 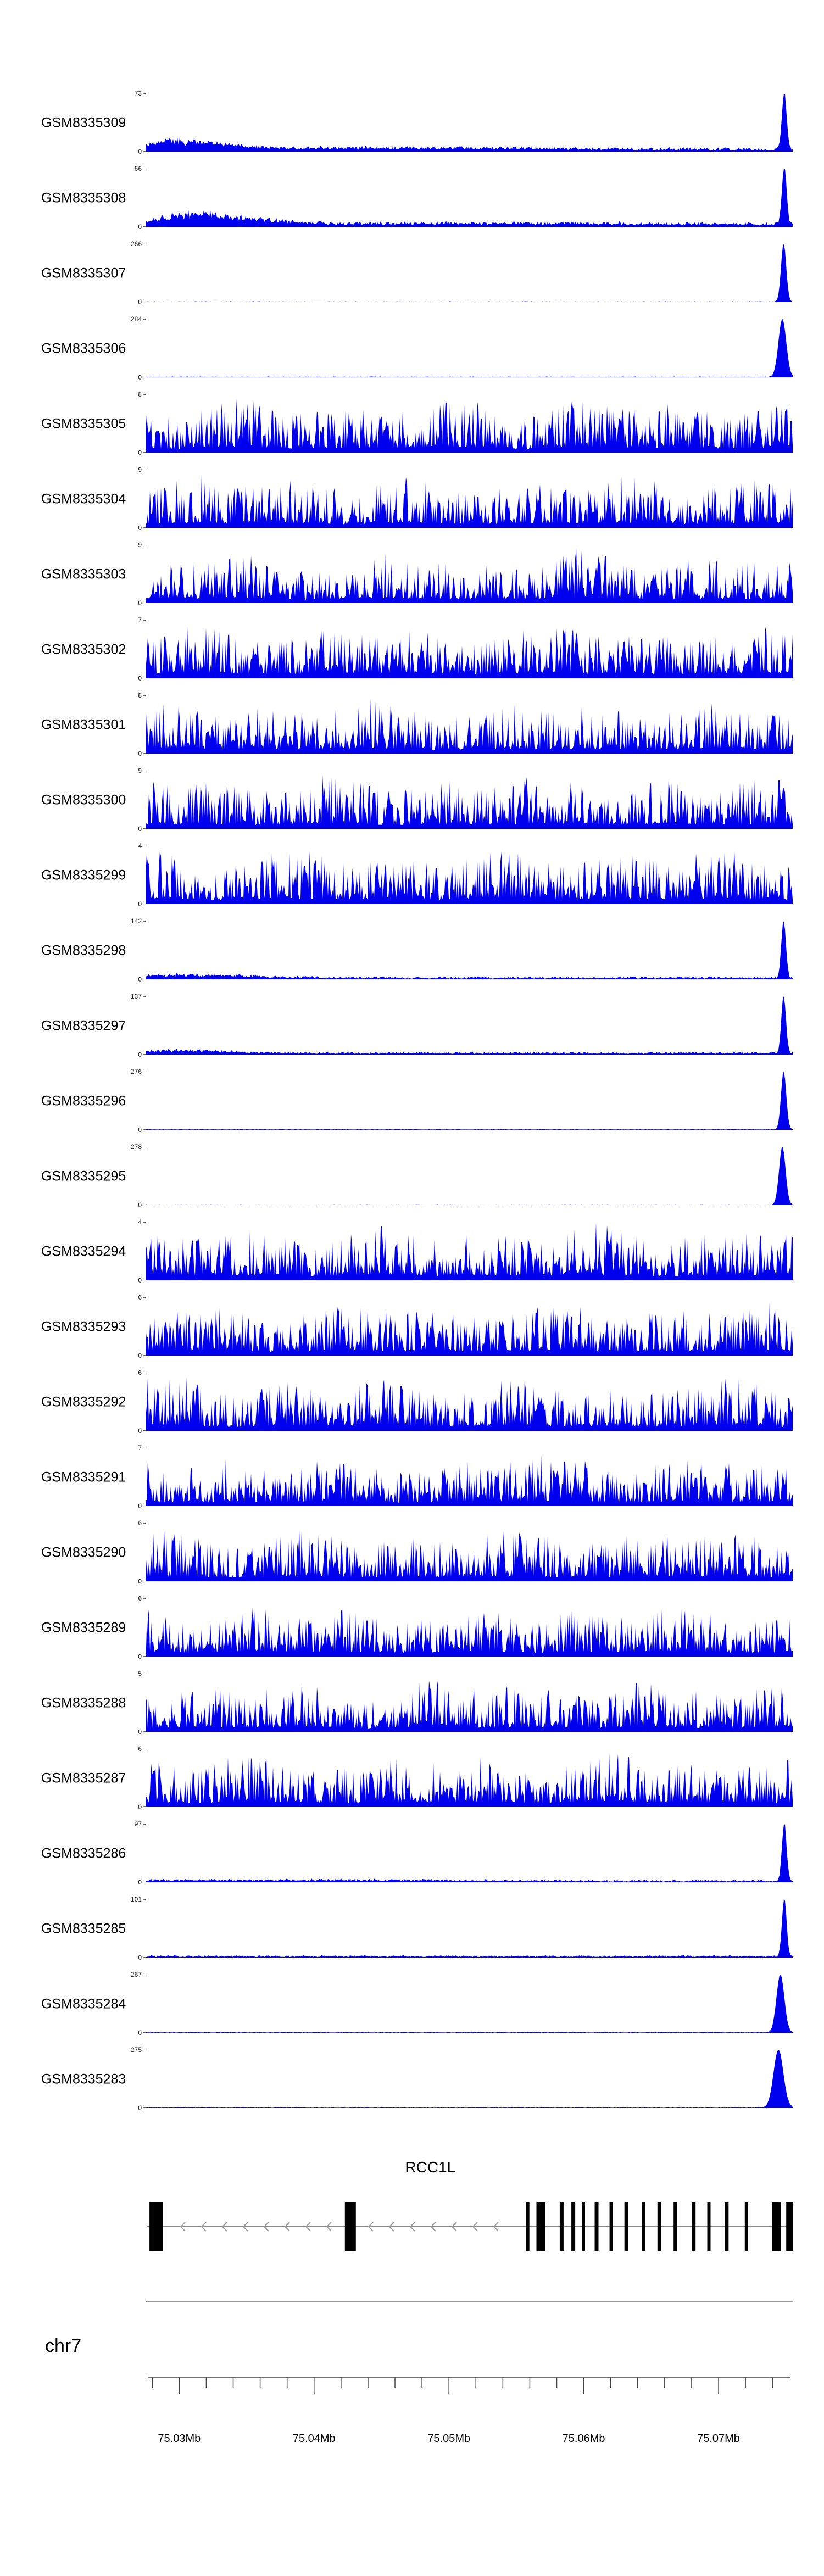 I want to click on track-label: GSM8335286, so click(x=83, y=1853).